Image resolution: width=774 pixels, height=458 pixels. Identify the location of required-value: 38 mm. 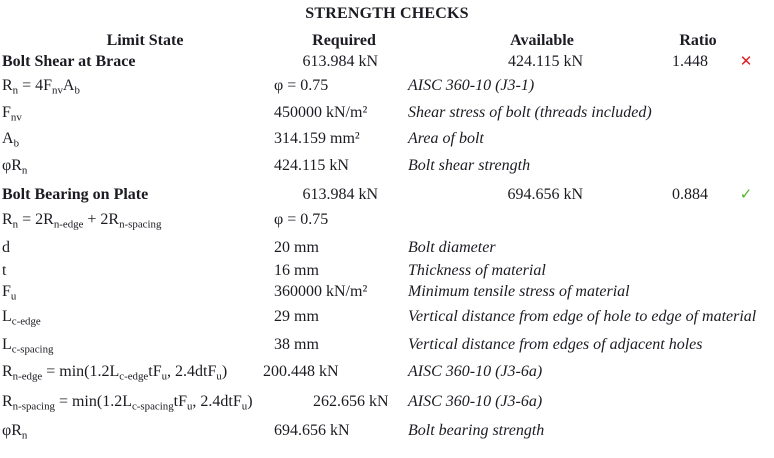
(296, 344).